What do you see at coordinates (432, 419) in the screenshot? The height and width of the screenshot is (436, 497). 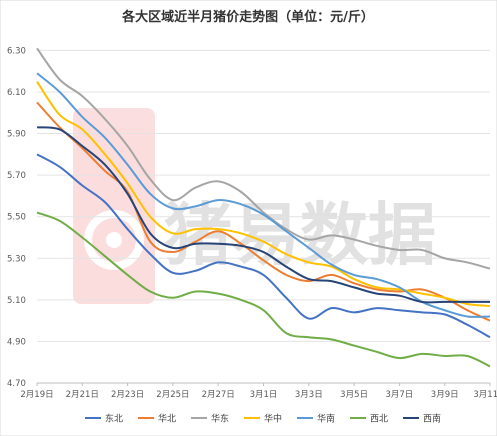 I see `legend-label: 西南` at bounding box center [432, 419].